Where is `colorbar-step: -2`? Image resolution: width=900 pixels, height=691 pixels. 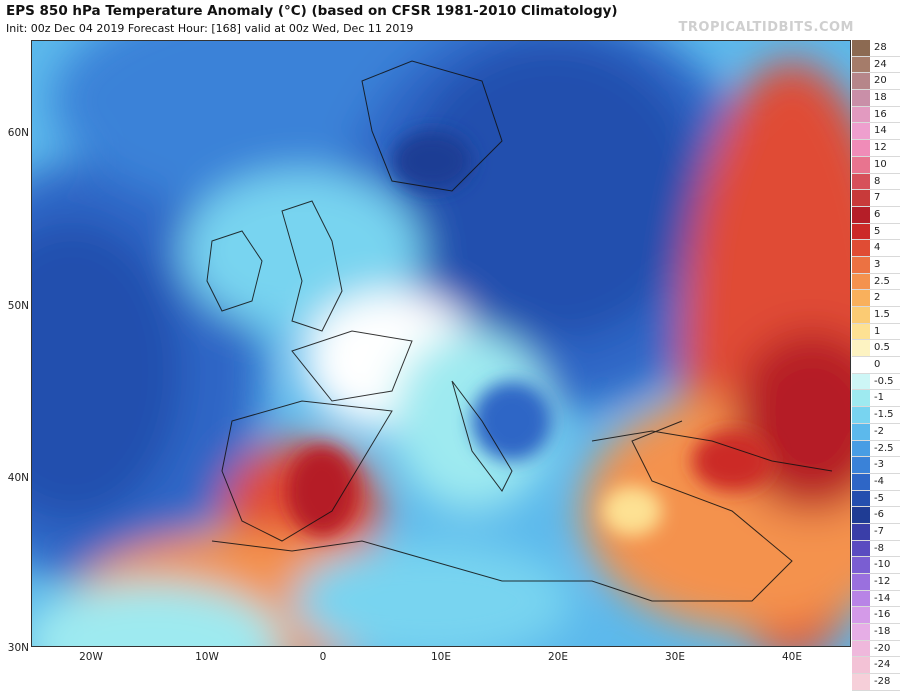 colorbar-step: -2 is located at coordinates (876, 432).